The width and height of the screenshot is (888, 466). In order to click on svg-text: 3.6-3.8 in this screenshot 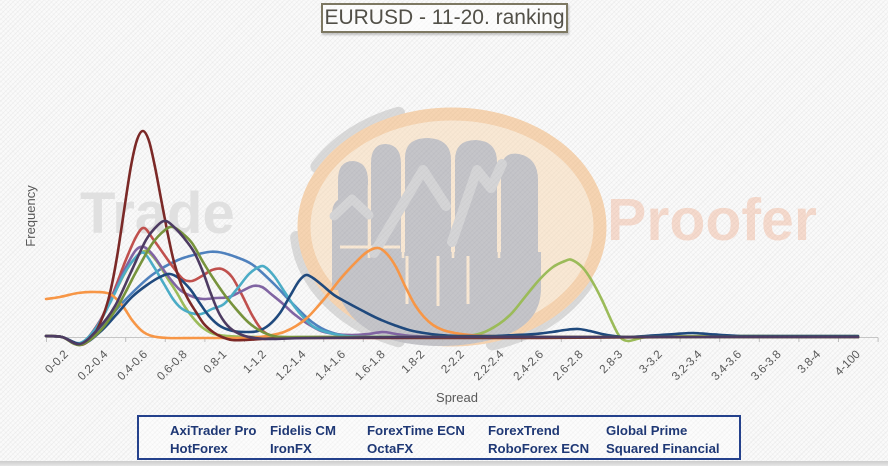, I will do `click(766, 365)`.